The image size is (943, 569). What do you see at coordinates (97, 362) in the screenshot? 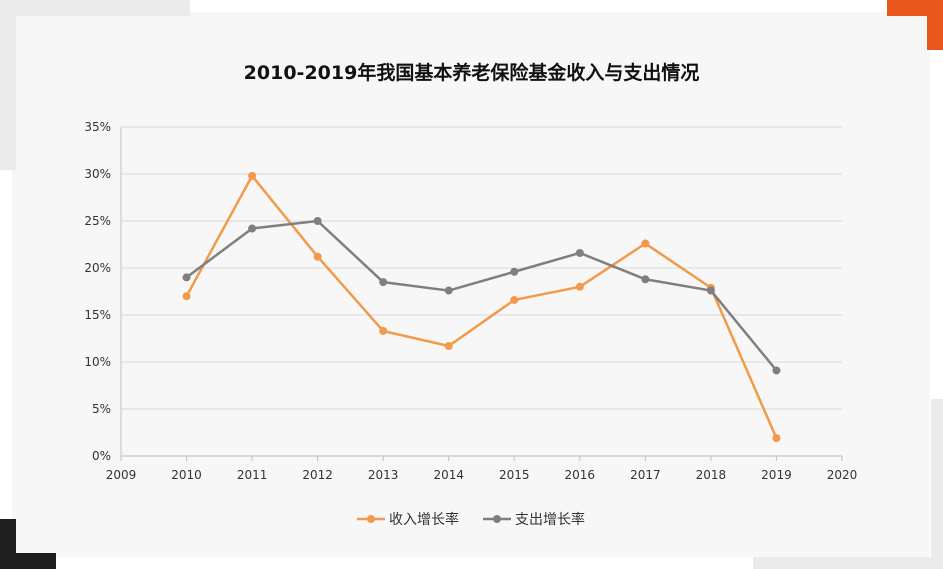
I see `y-tick-label: 10%` at bounding box center [97, 362].